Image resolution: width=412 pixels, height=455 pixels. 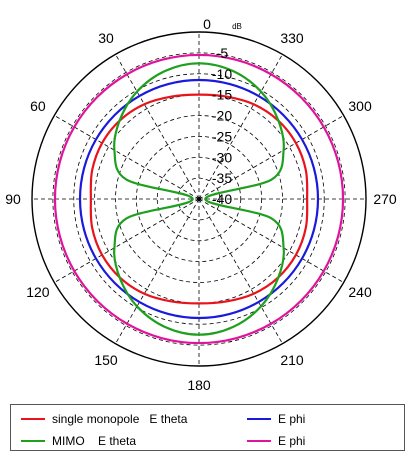 I want to click on legend-item-single-theta: single monopole E theta, so click(x=104, y=419).